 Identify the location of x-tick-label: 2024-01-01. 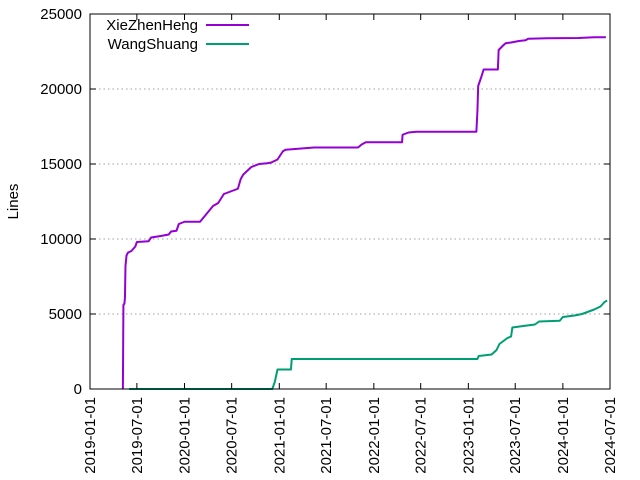
(563, 435).